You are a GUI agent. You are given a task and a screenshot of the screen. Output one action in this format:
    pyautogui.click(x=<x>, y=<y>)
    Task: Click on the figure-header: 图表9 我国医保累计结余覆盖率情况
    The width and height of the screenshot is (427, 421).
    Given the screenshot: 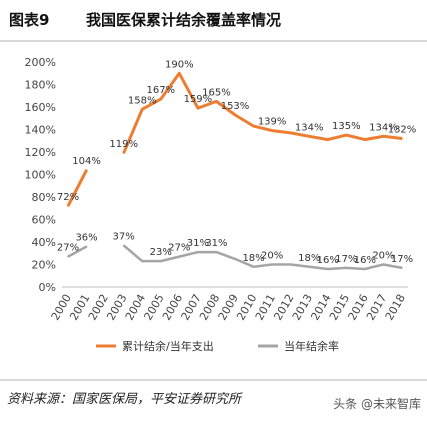 What is the action you would take?
    pyautogui.click(x=213, y=21)
    